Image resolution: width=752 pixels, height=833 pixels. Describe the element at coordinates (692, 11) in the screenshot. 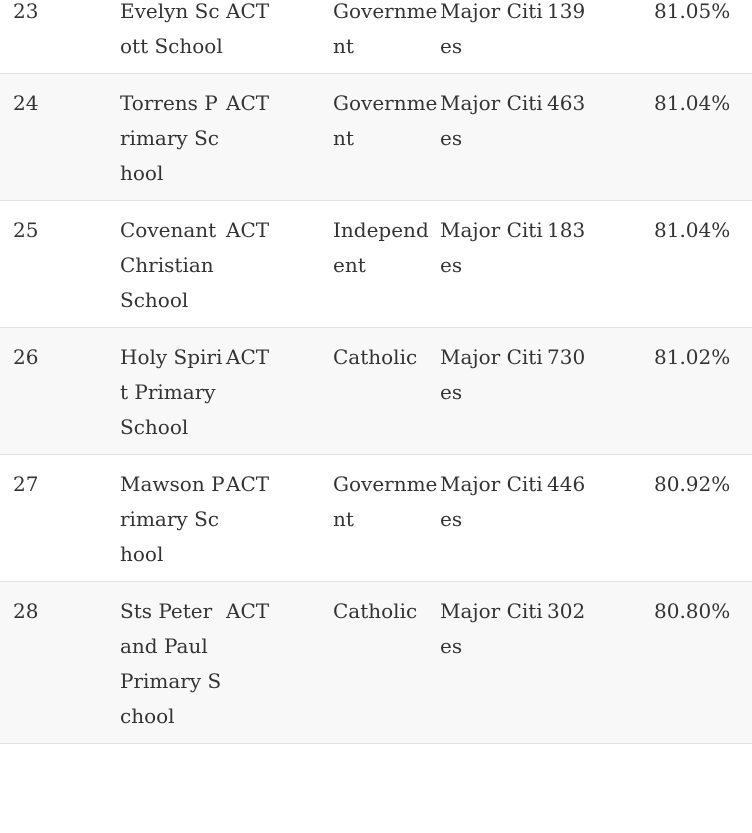

I see `score-cell: 81.05%` at that location.